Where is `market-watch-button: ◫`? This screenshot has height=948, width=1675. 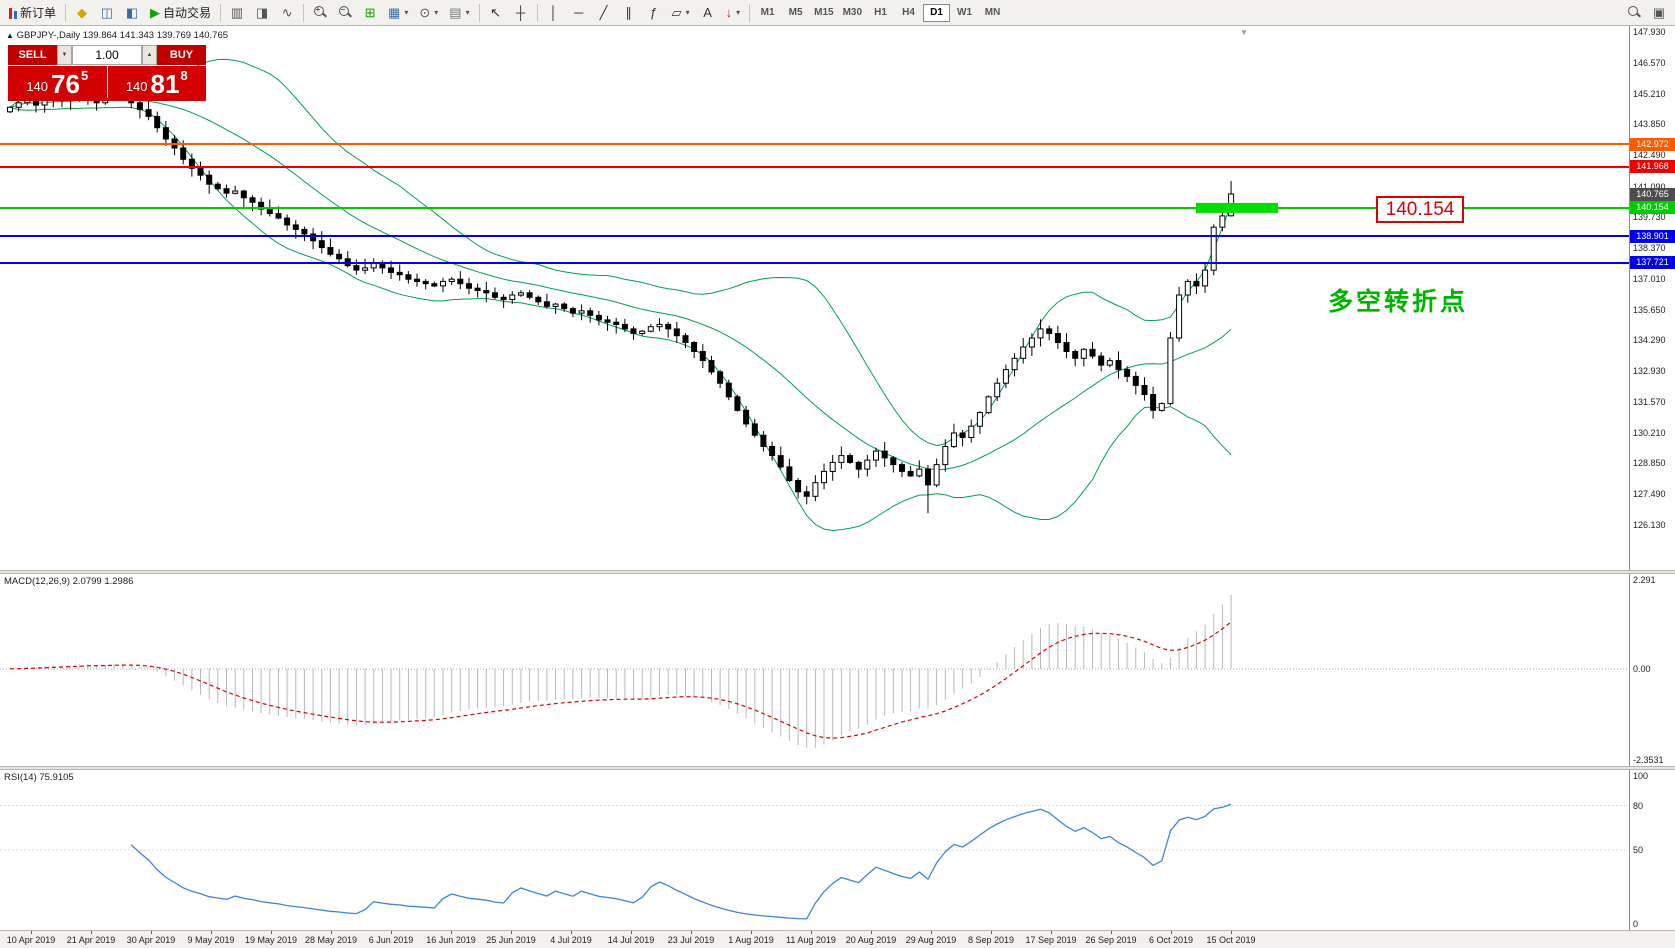 market-watch-button: ◫ is located at coordinates (107, 13).